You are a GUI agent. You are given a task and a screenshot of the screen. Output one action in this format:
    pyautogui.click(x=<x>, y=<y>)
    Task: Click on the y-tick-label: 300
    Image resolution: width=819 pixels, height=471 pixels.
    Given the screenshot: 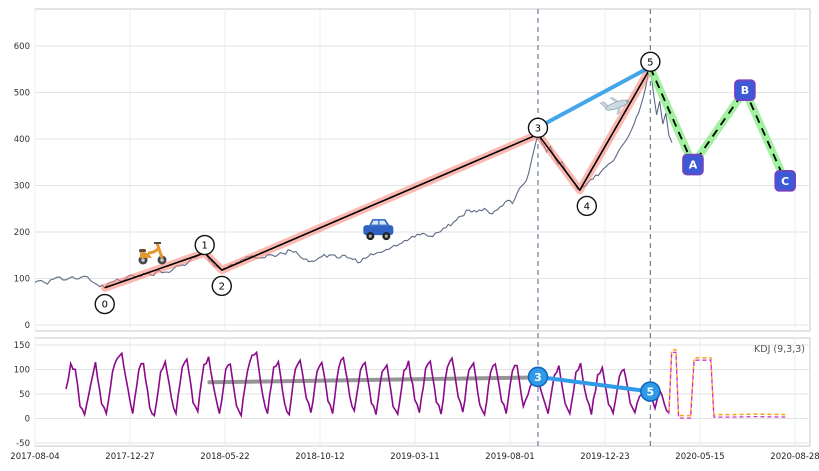 What is the action you would take?
    pyautogui.click(x=22, y=187)
    